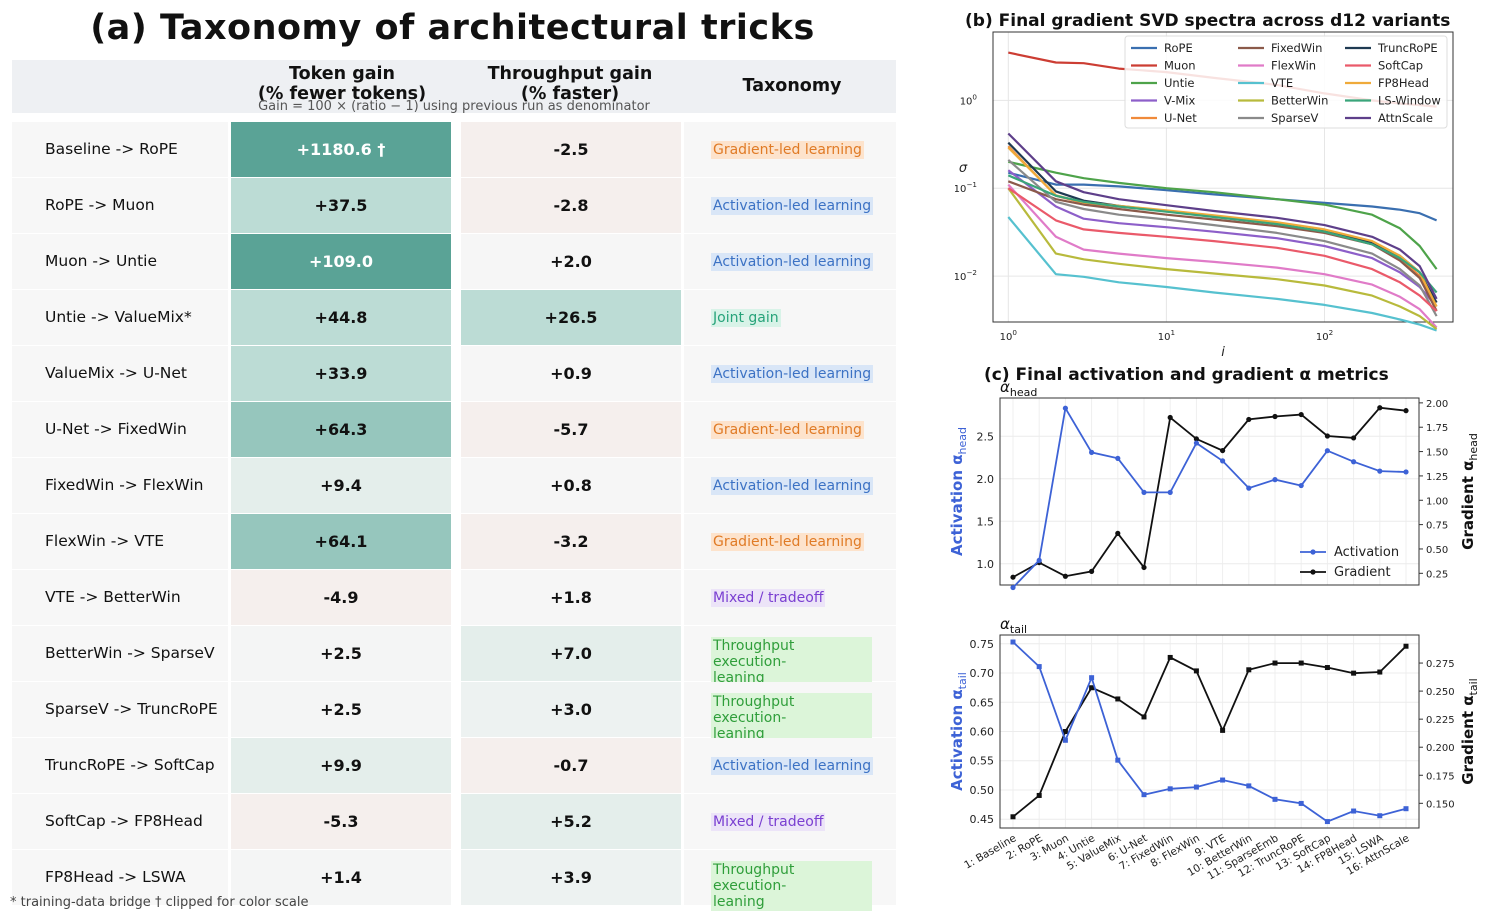 Image resolution: width=1494 pixels, height=923 pixels. Describe the element at coordinates (341, 653) in the screenshot. I see `token-gain-cell: +2.5` at that location.